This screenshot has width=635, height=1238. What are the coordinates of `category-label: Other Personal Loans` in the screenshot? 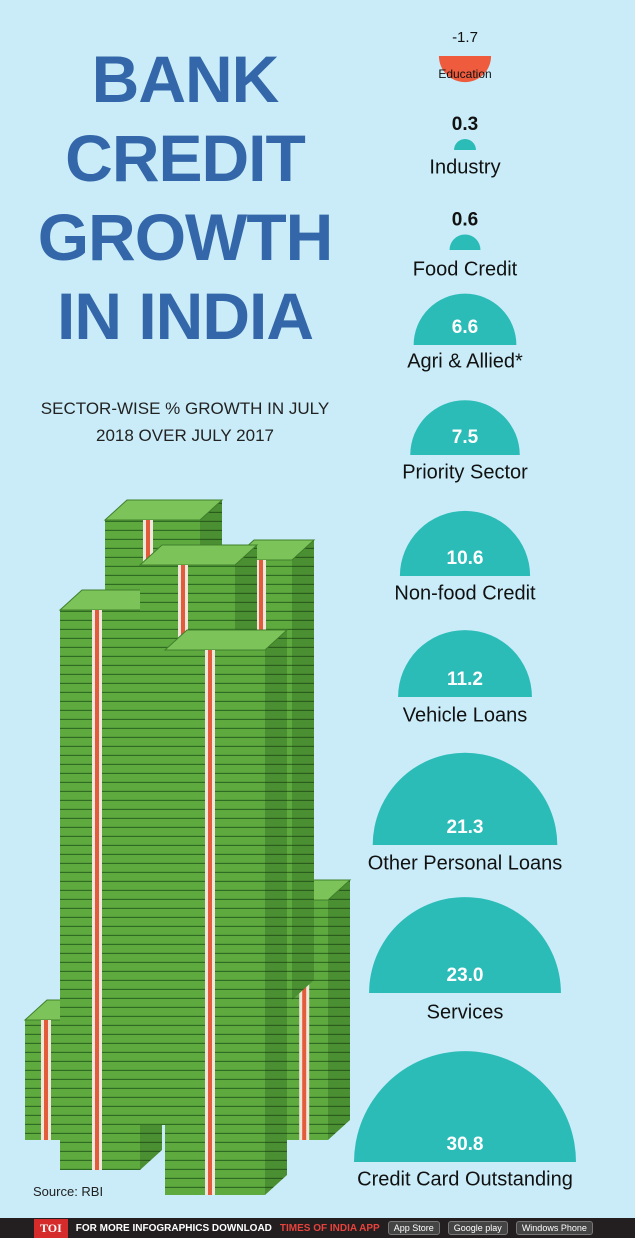 It's located at (465, 863).